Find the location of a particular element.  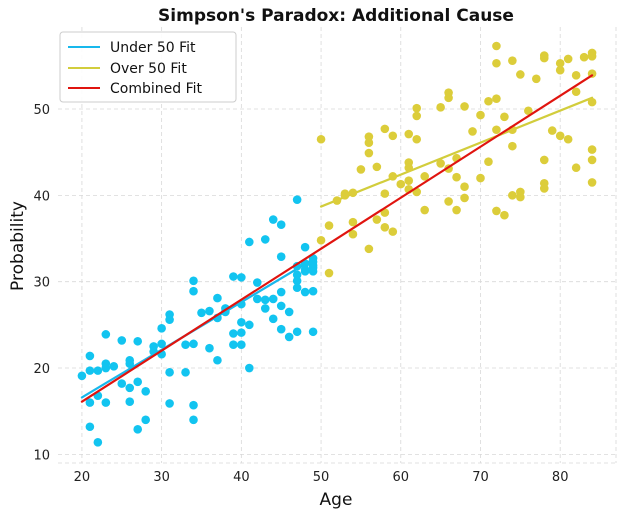

legend: Under 50 Fit Over 50 Fit Combined Fit is located at coordinates (148, 67).